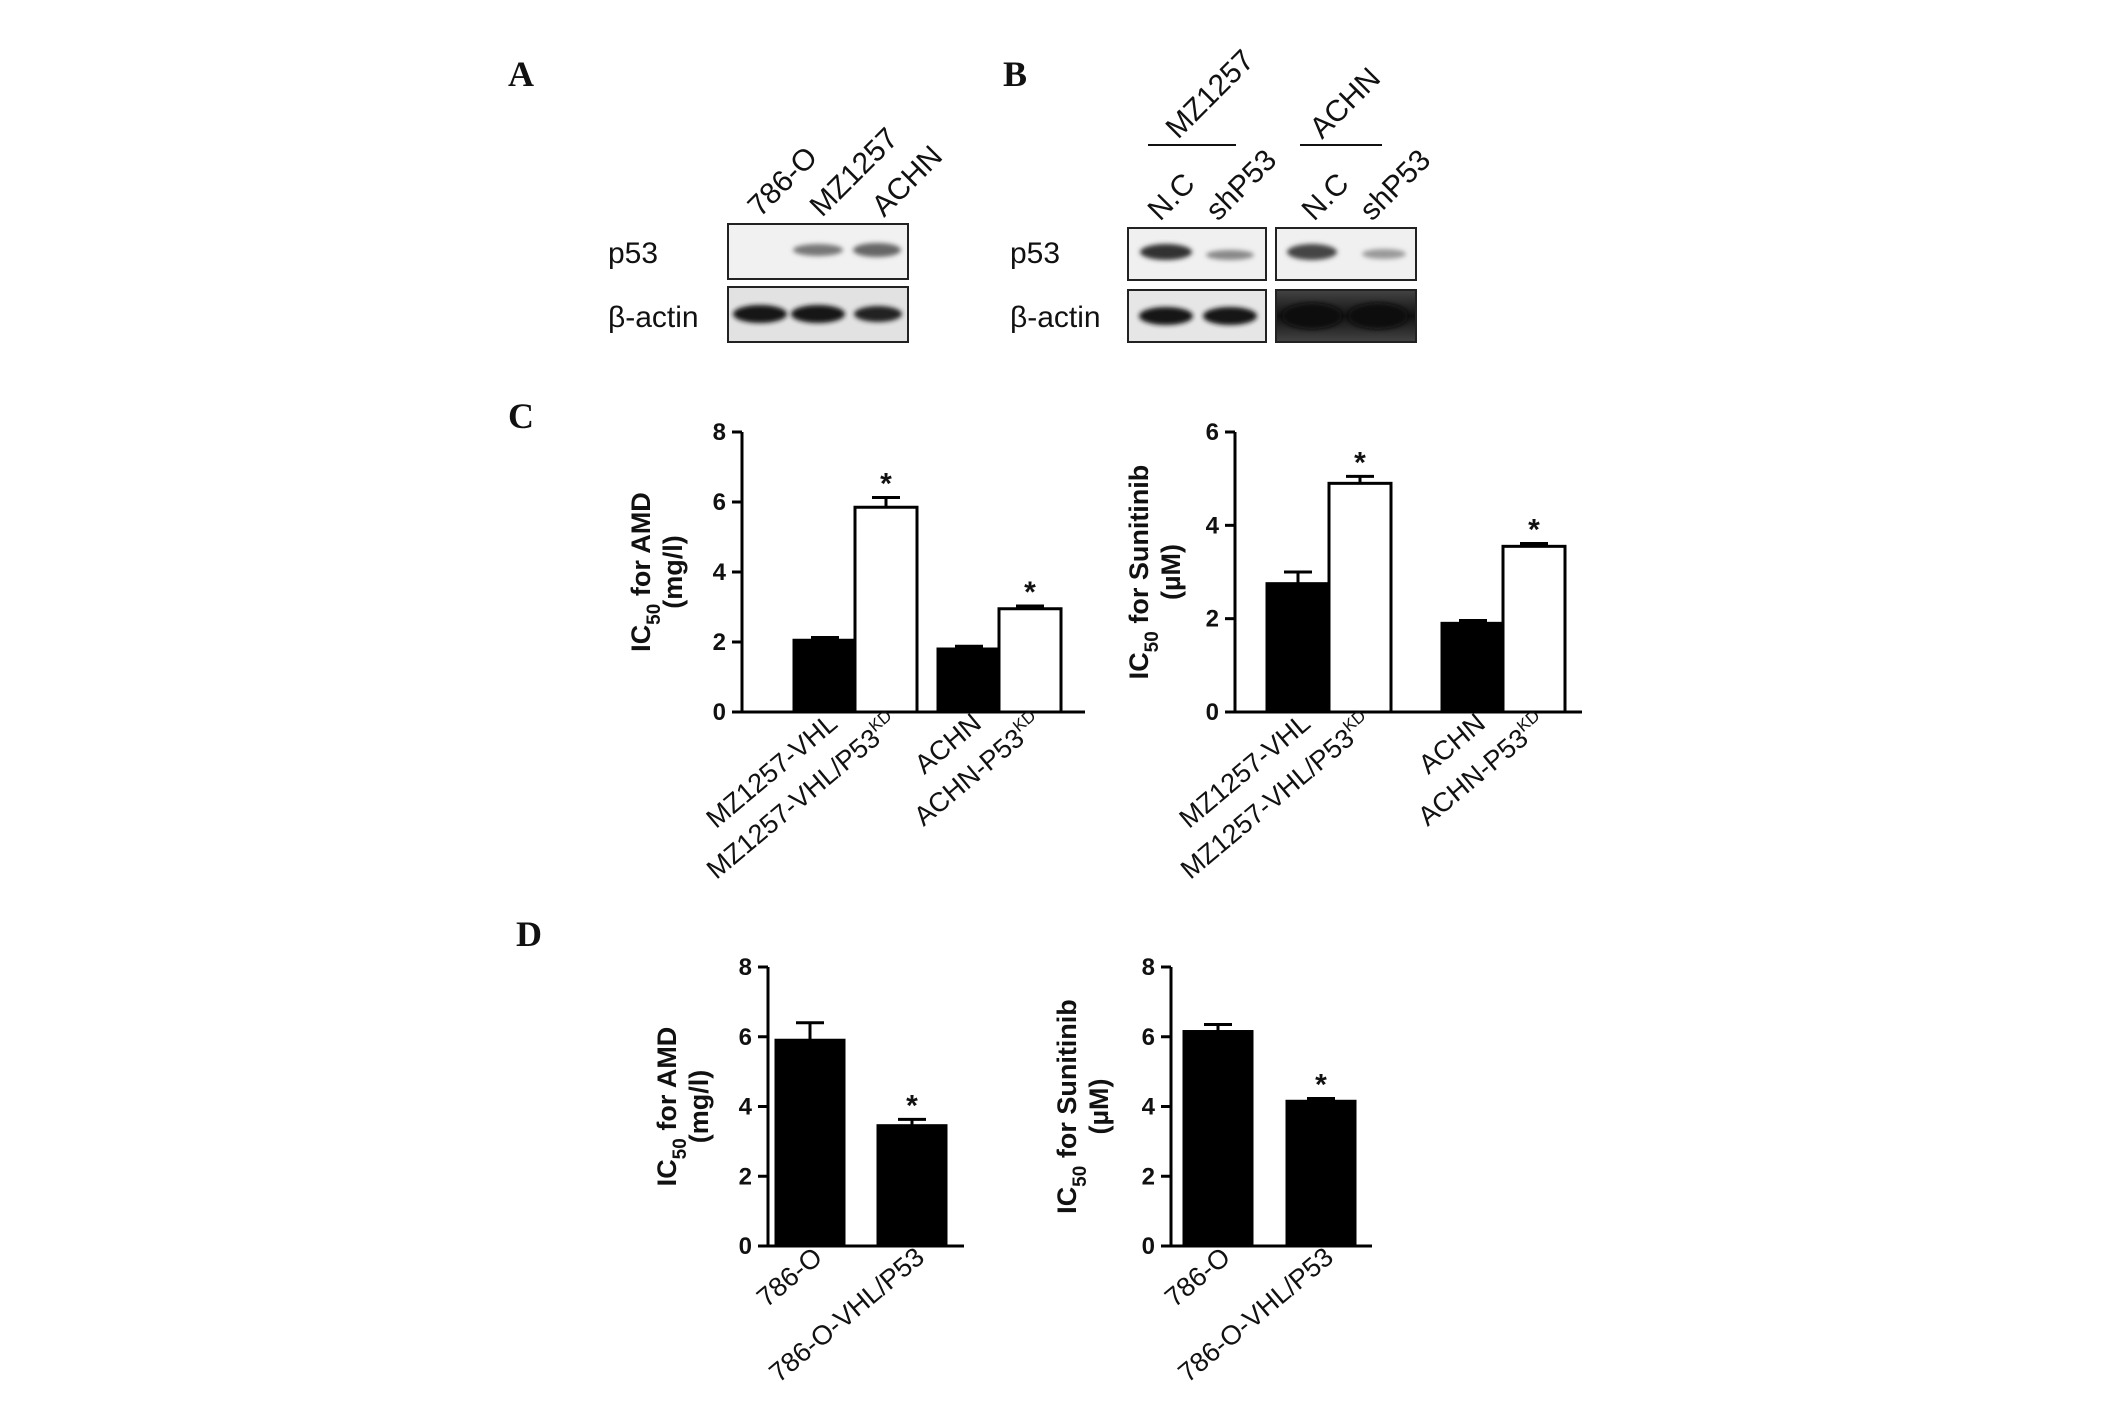 The height and width of the screenshot is (1412, 2126). I want to click on blot-actin-b-mz1257, so click(1197, 316).